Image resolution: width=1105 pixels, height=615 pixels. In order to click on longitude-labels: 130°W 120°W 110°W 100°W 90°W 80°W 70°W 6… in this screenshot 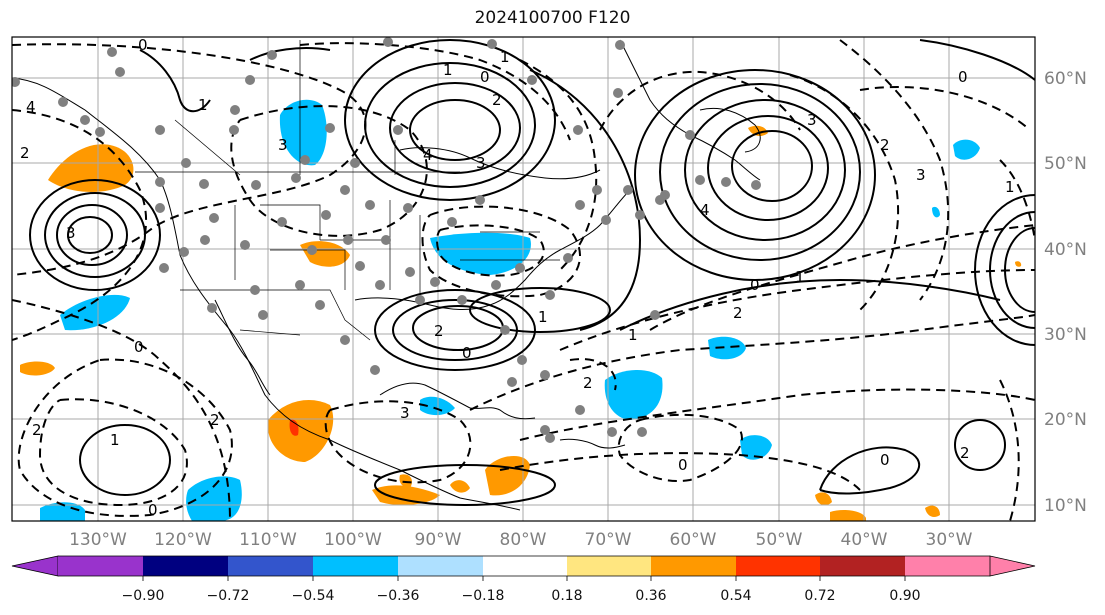, I will do `click(521, 540)`.